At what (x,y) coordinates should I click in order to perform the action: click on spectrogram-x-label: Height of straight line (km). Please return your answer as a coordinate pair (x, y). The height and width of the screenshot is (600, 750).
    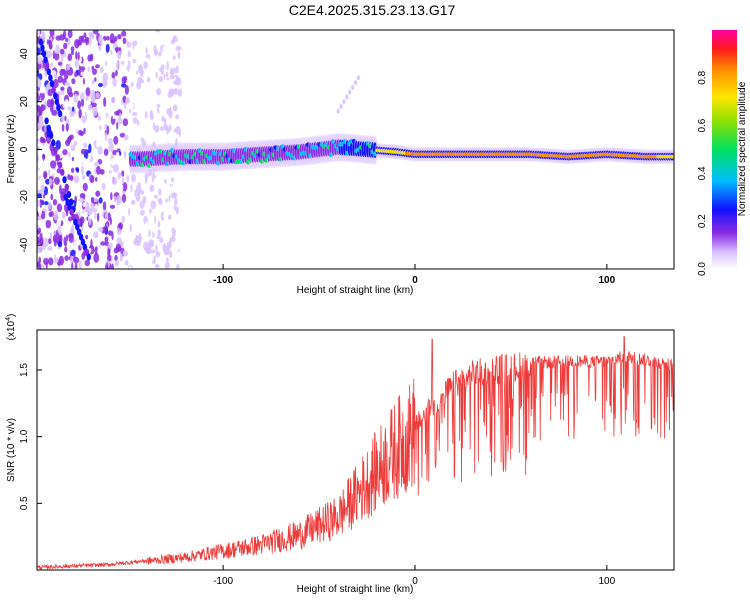
    Looking at the image, I should click on (355, 290).